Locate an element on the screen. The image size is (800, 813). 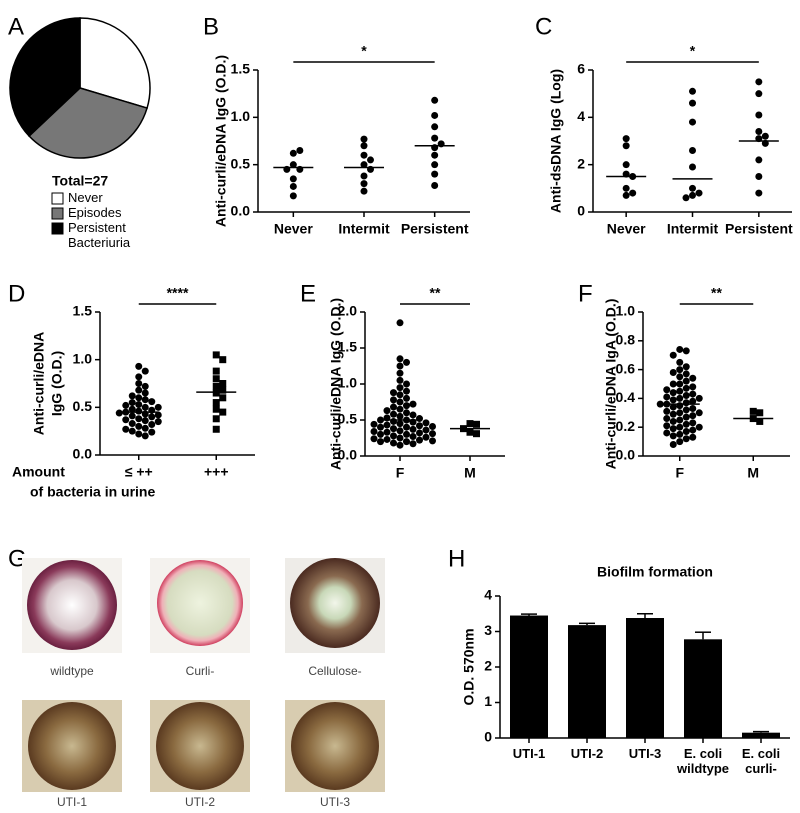
y-axis-label: Anti-curli/eDNA IgA (O.D.) is located at coordinates (611, 384).